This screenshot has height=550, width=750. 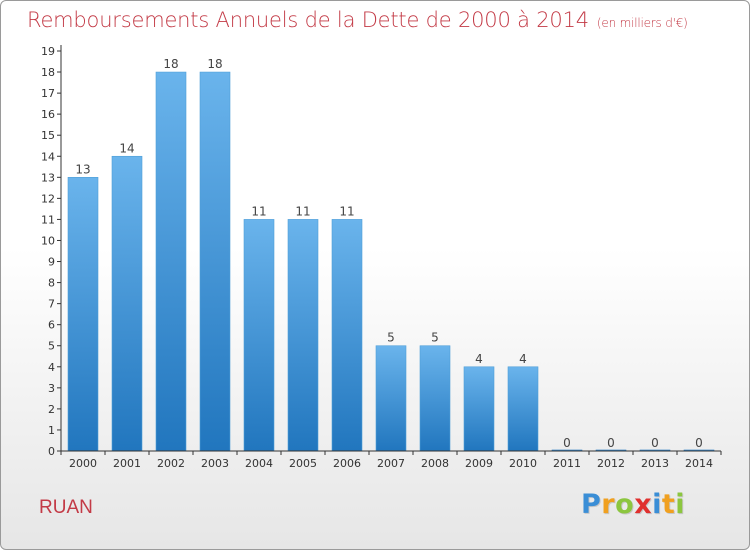 I want to click on y-tick-label-8: 8, so click(x=51, y=283).